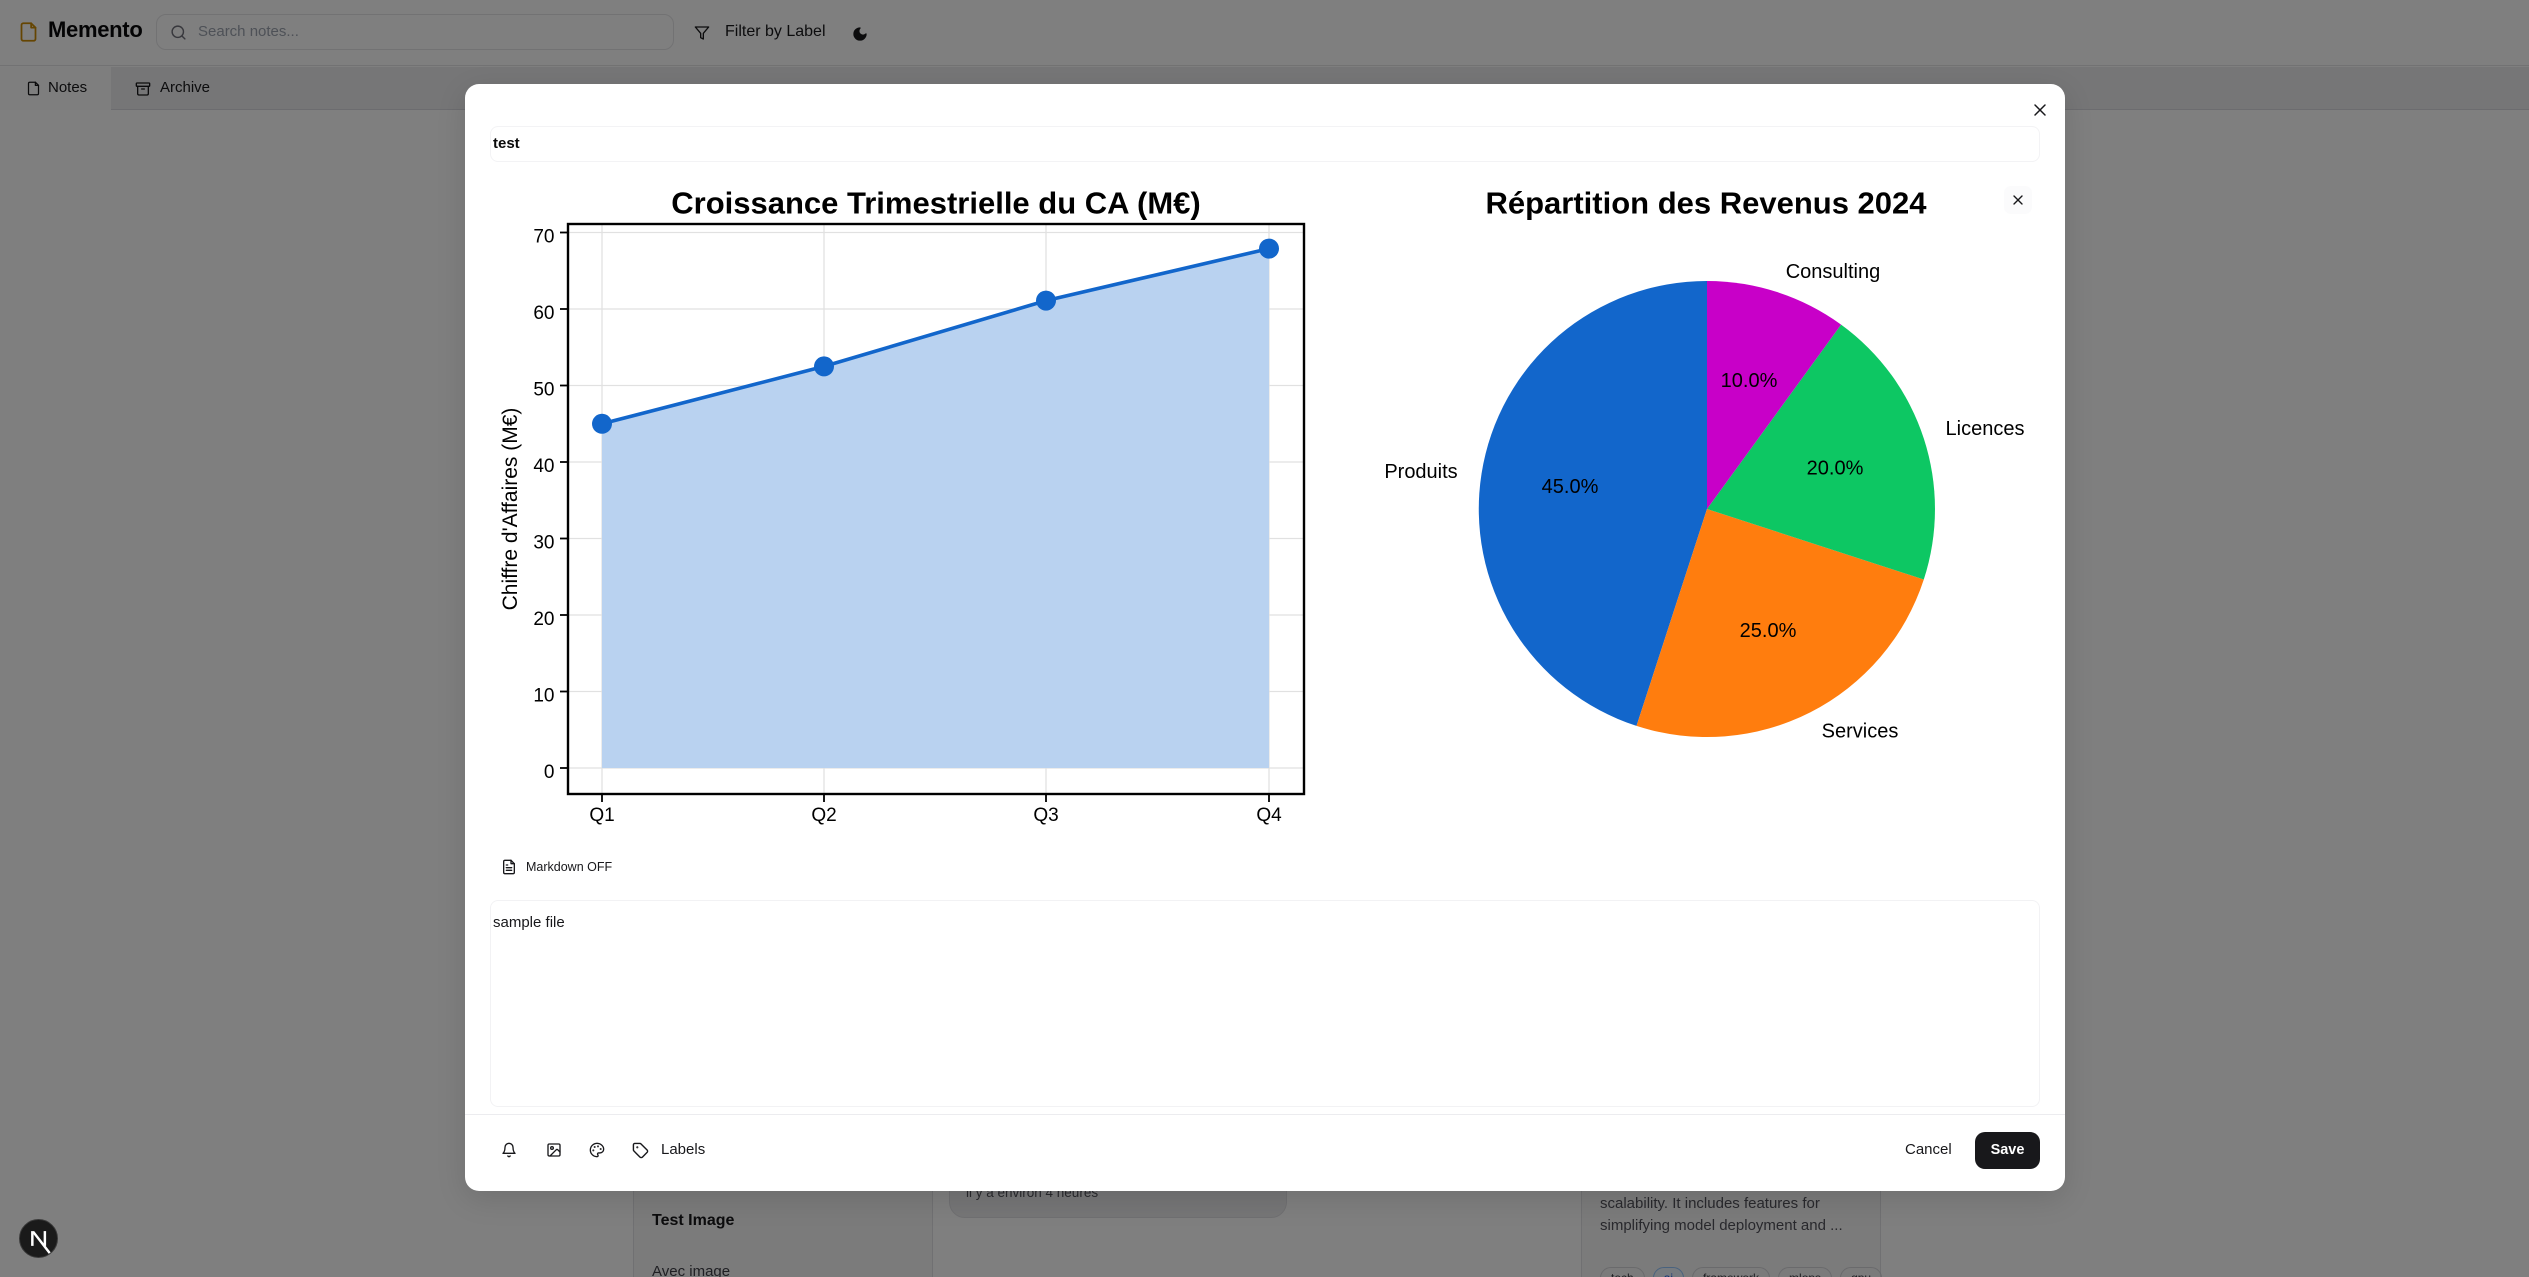  What do you see at coordinates (601, 815) in the screenshot?
I see `svg-text: Q1` at bounding box center [601, 815].